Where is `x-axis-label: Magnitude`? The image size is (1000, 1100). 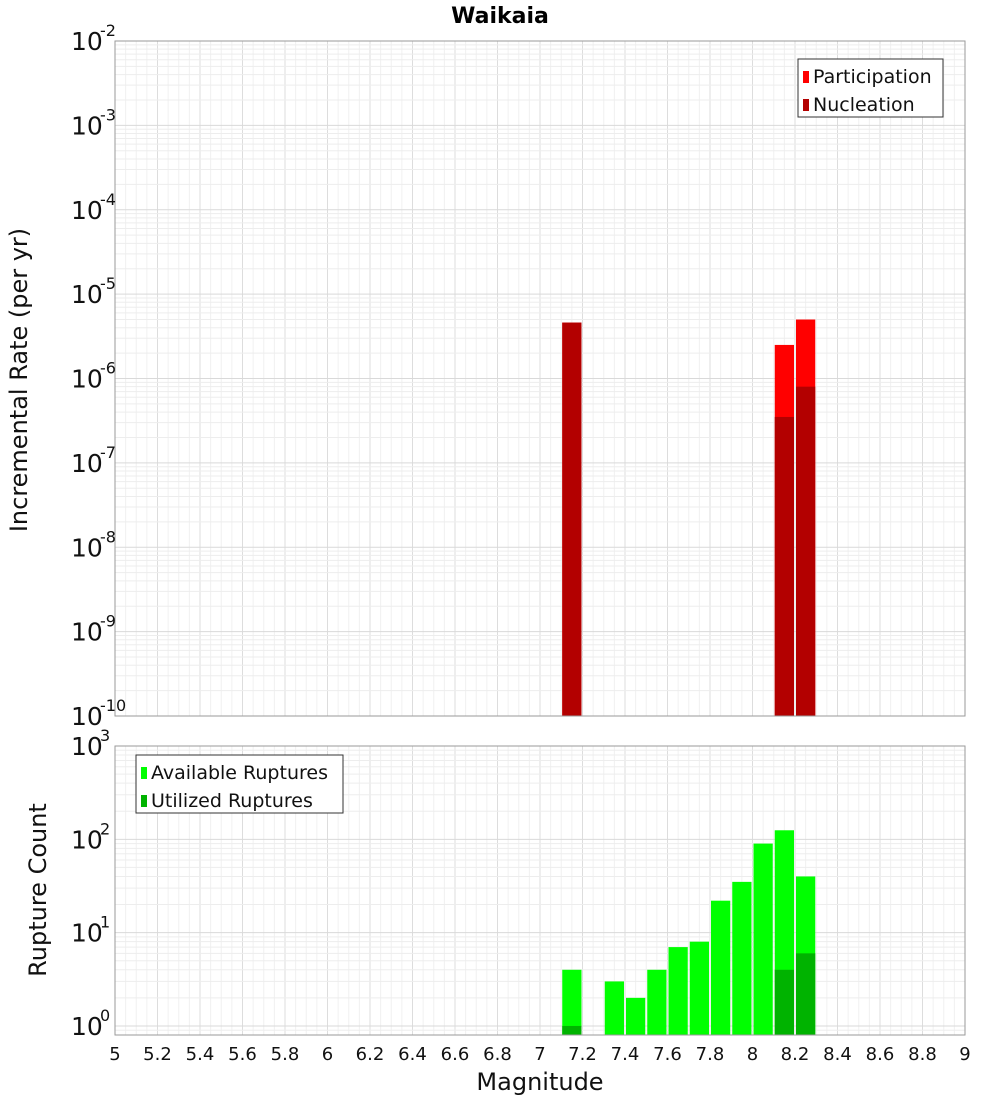 x-axis-label: Magnitude is located at coordinates (539, 1082).